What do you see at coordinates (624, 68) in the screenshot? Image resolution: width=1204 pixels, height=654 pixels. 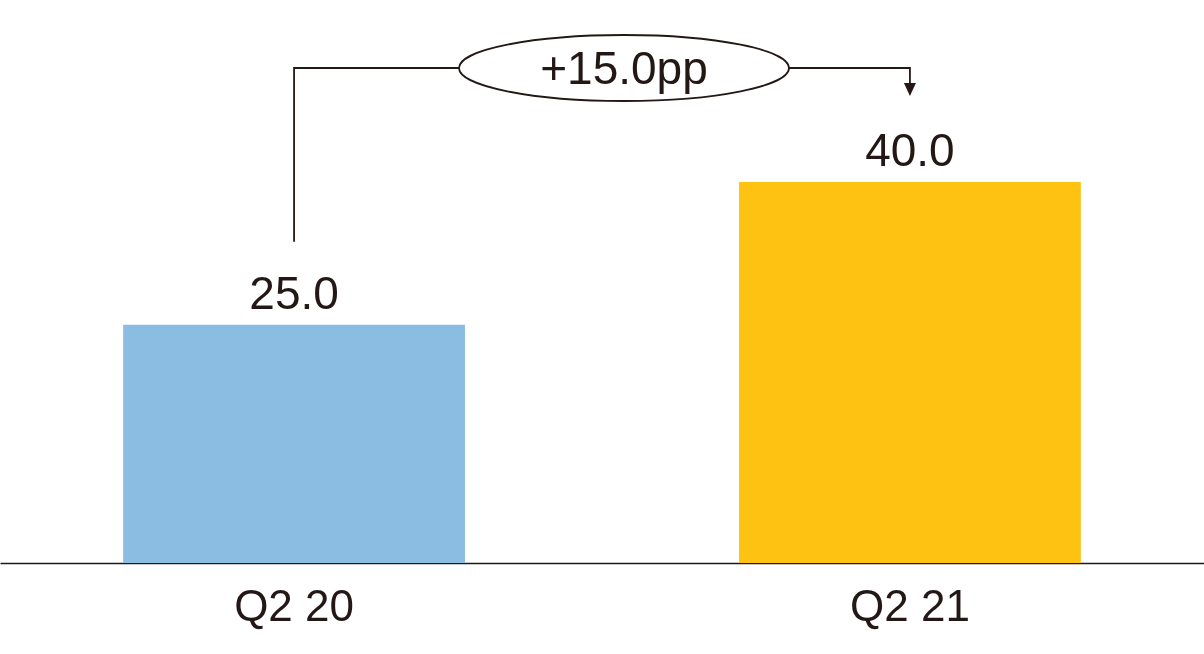 I see `text: +15.0pp` at bounding box center [624, 68].